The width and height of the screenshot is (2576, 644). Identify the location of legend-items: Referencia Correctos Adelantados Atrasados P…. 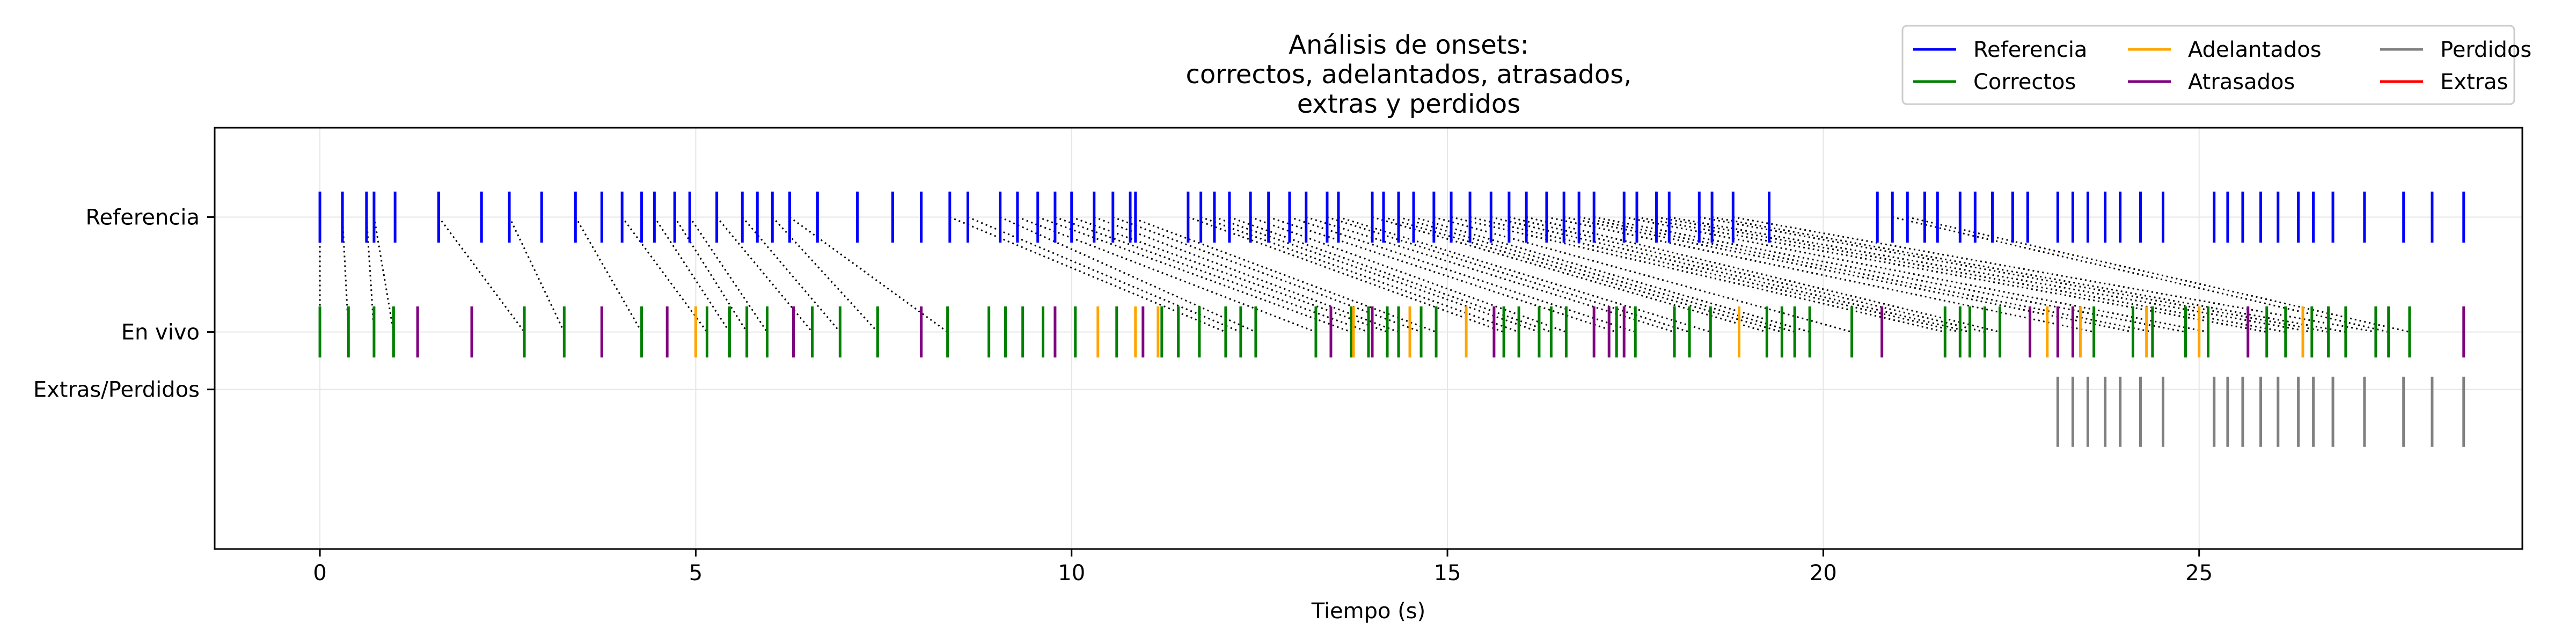
(2222, 66).